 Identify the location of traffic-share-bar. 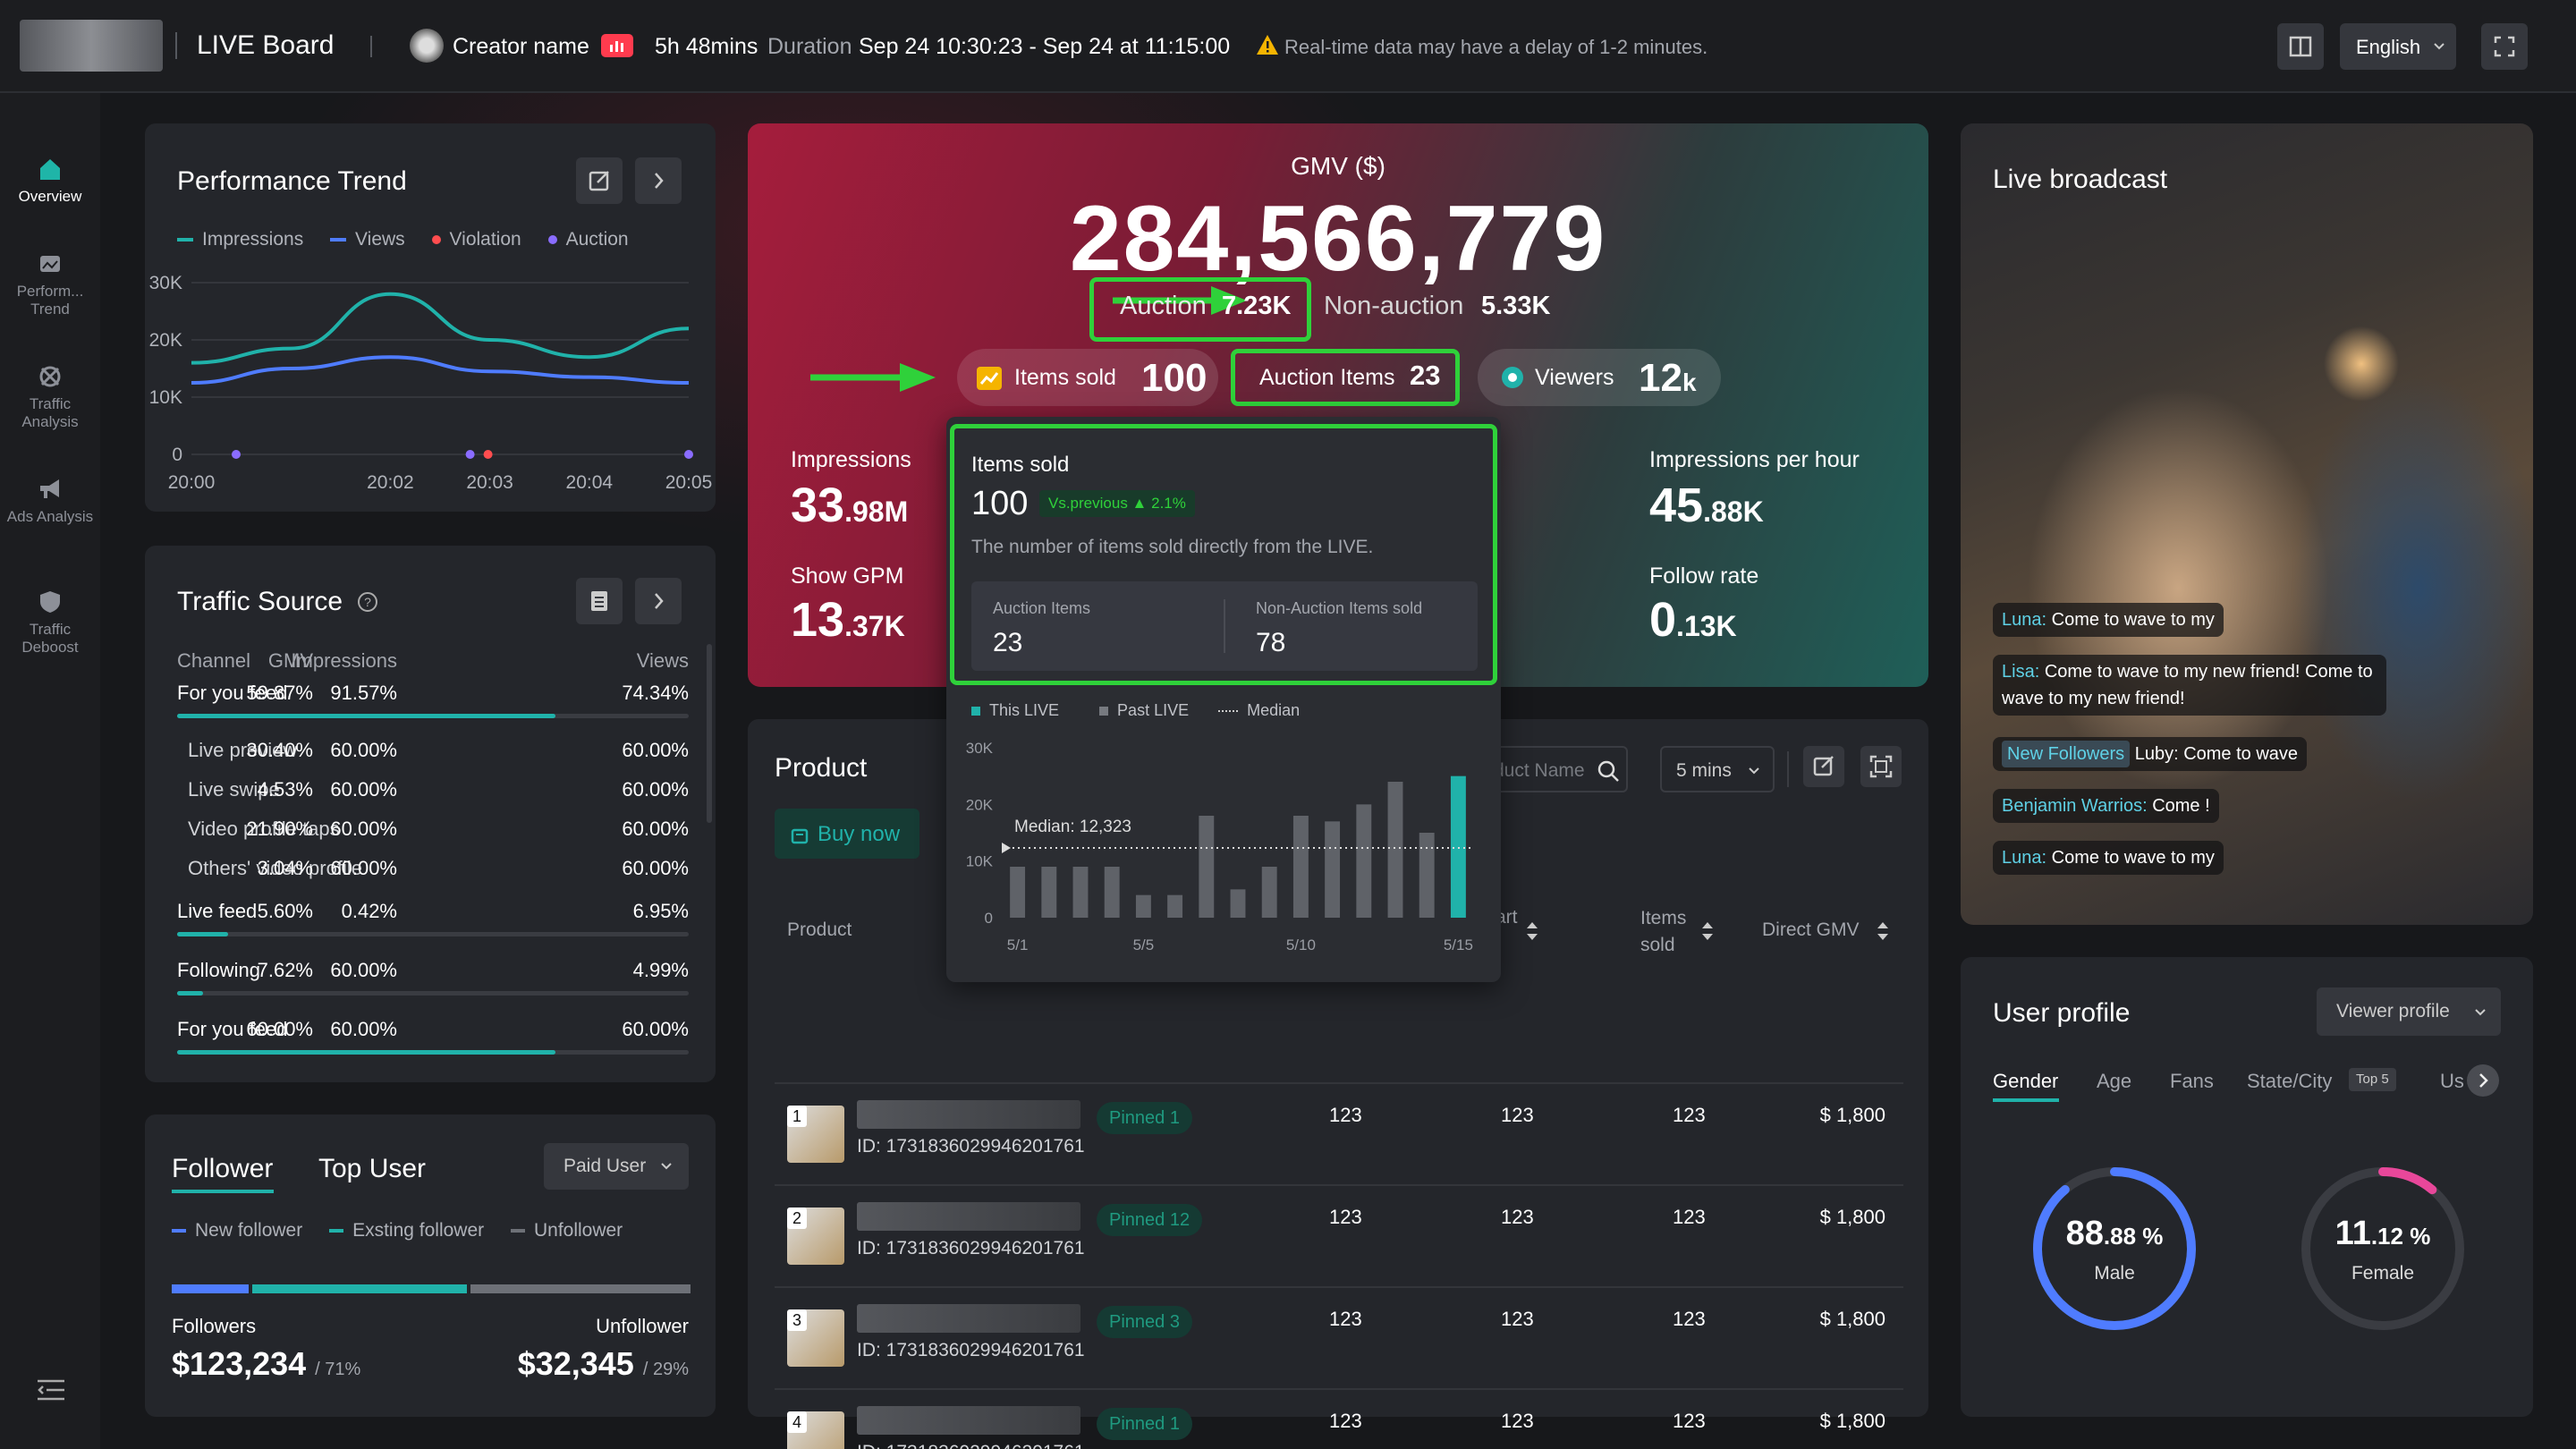
(433, 716).